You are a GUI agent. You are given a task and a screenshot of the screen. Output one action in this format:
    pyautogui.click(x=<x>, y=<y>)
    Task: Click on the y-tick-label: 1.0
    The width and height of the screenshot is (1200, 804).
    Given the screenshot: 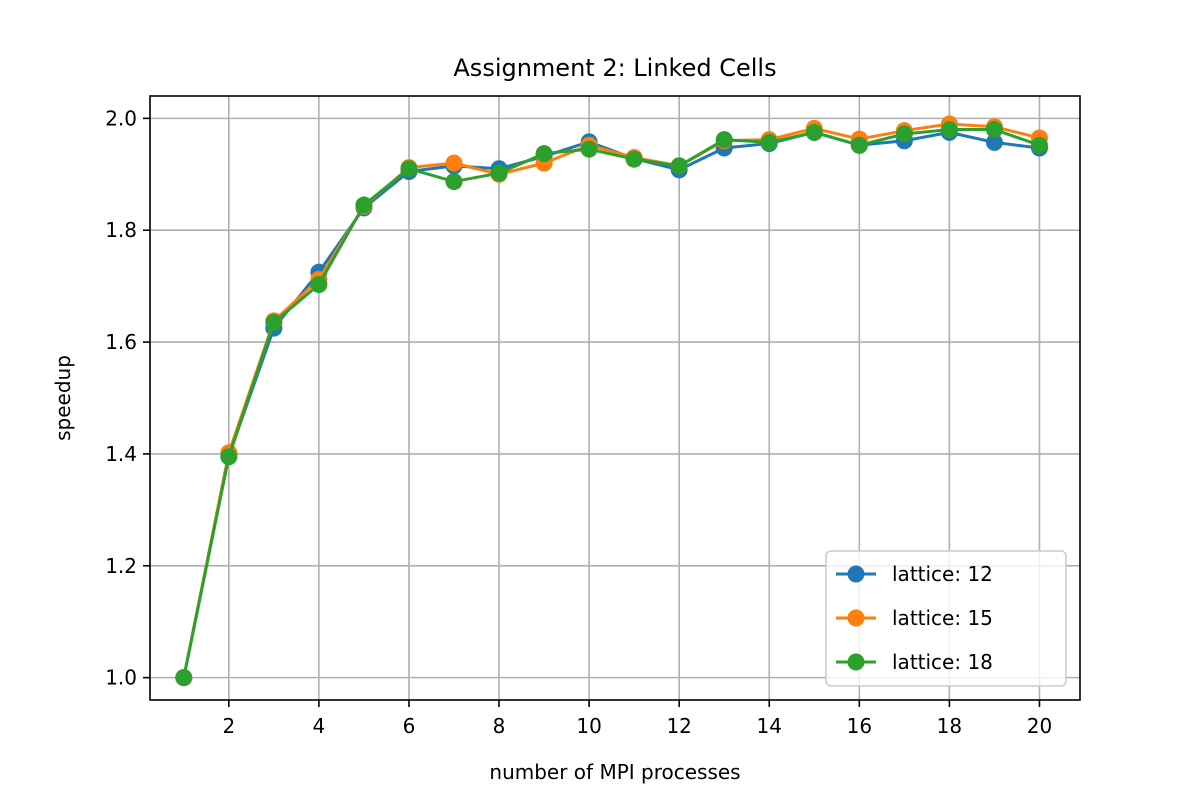 What is the action you would take?
    pyautogui.click(x=121, y=678)
    